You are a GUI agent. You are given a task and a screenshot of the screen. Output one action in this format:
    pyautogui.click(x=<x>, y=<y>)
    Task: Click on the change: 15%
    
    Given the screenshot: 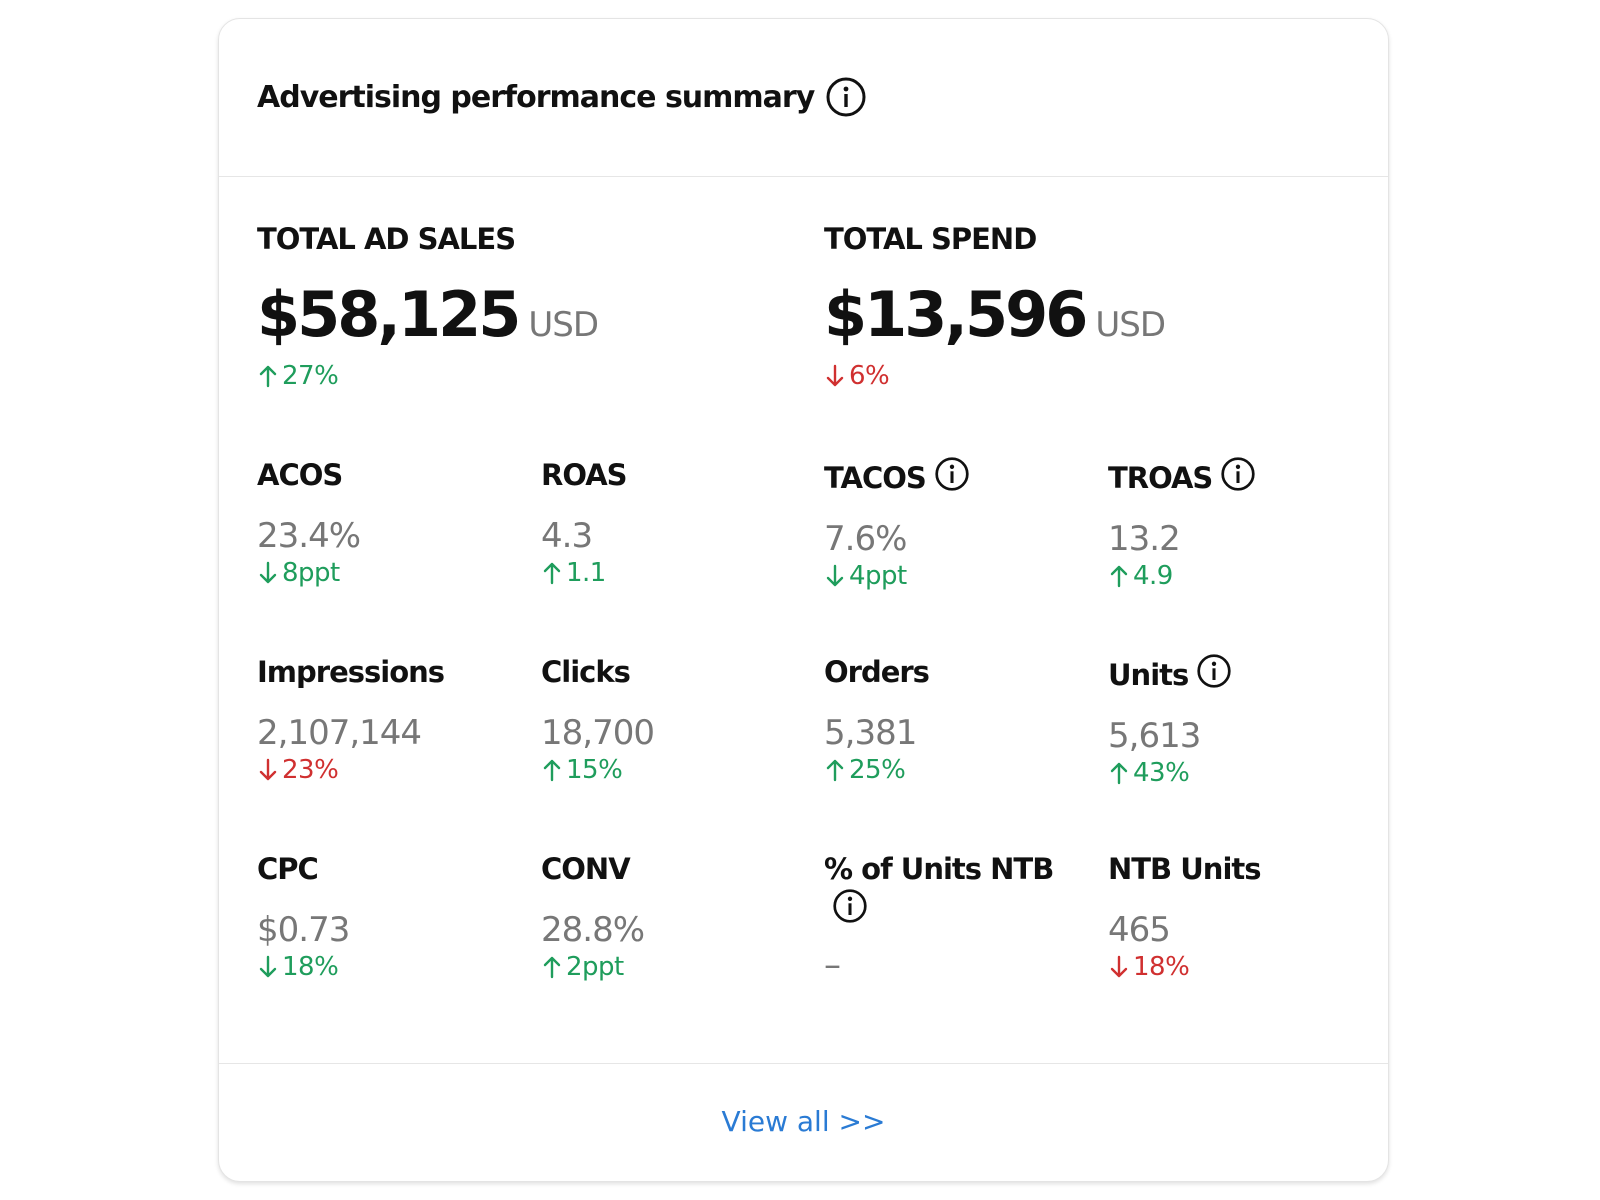 What is the action you would take?
    pyautogui.click(x=597, y=770)
    